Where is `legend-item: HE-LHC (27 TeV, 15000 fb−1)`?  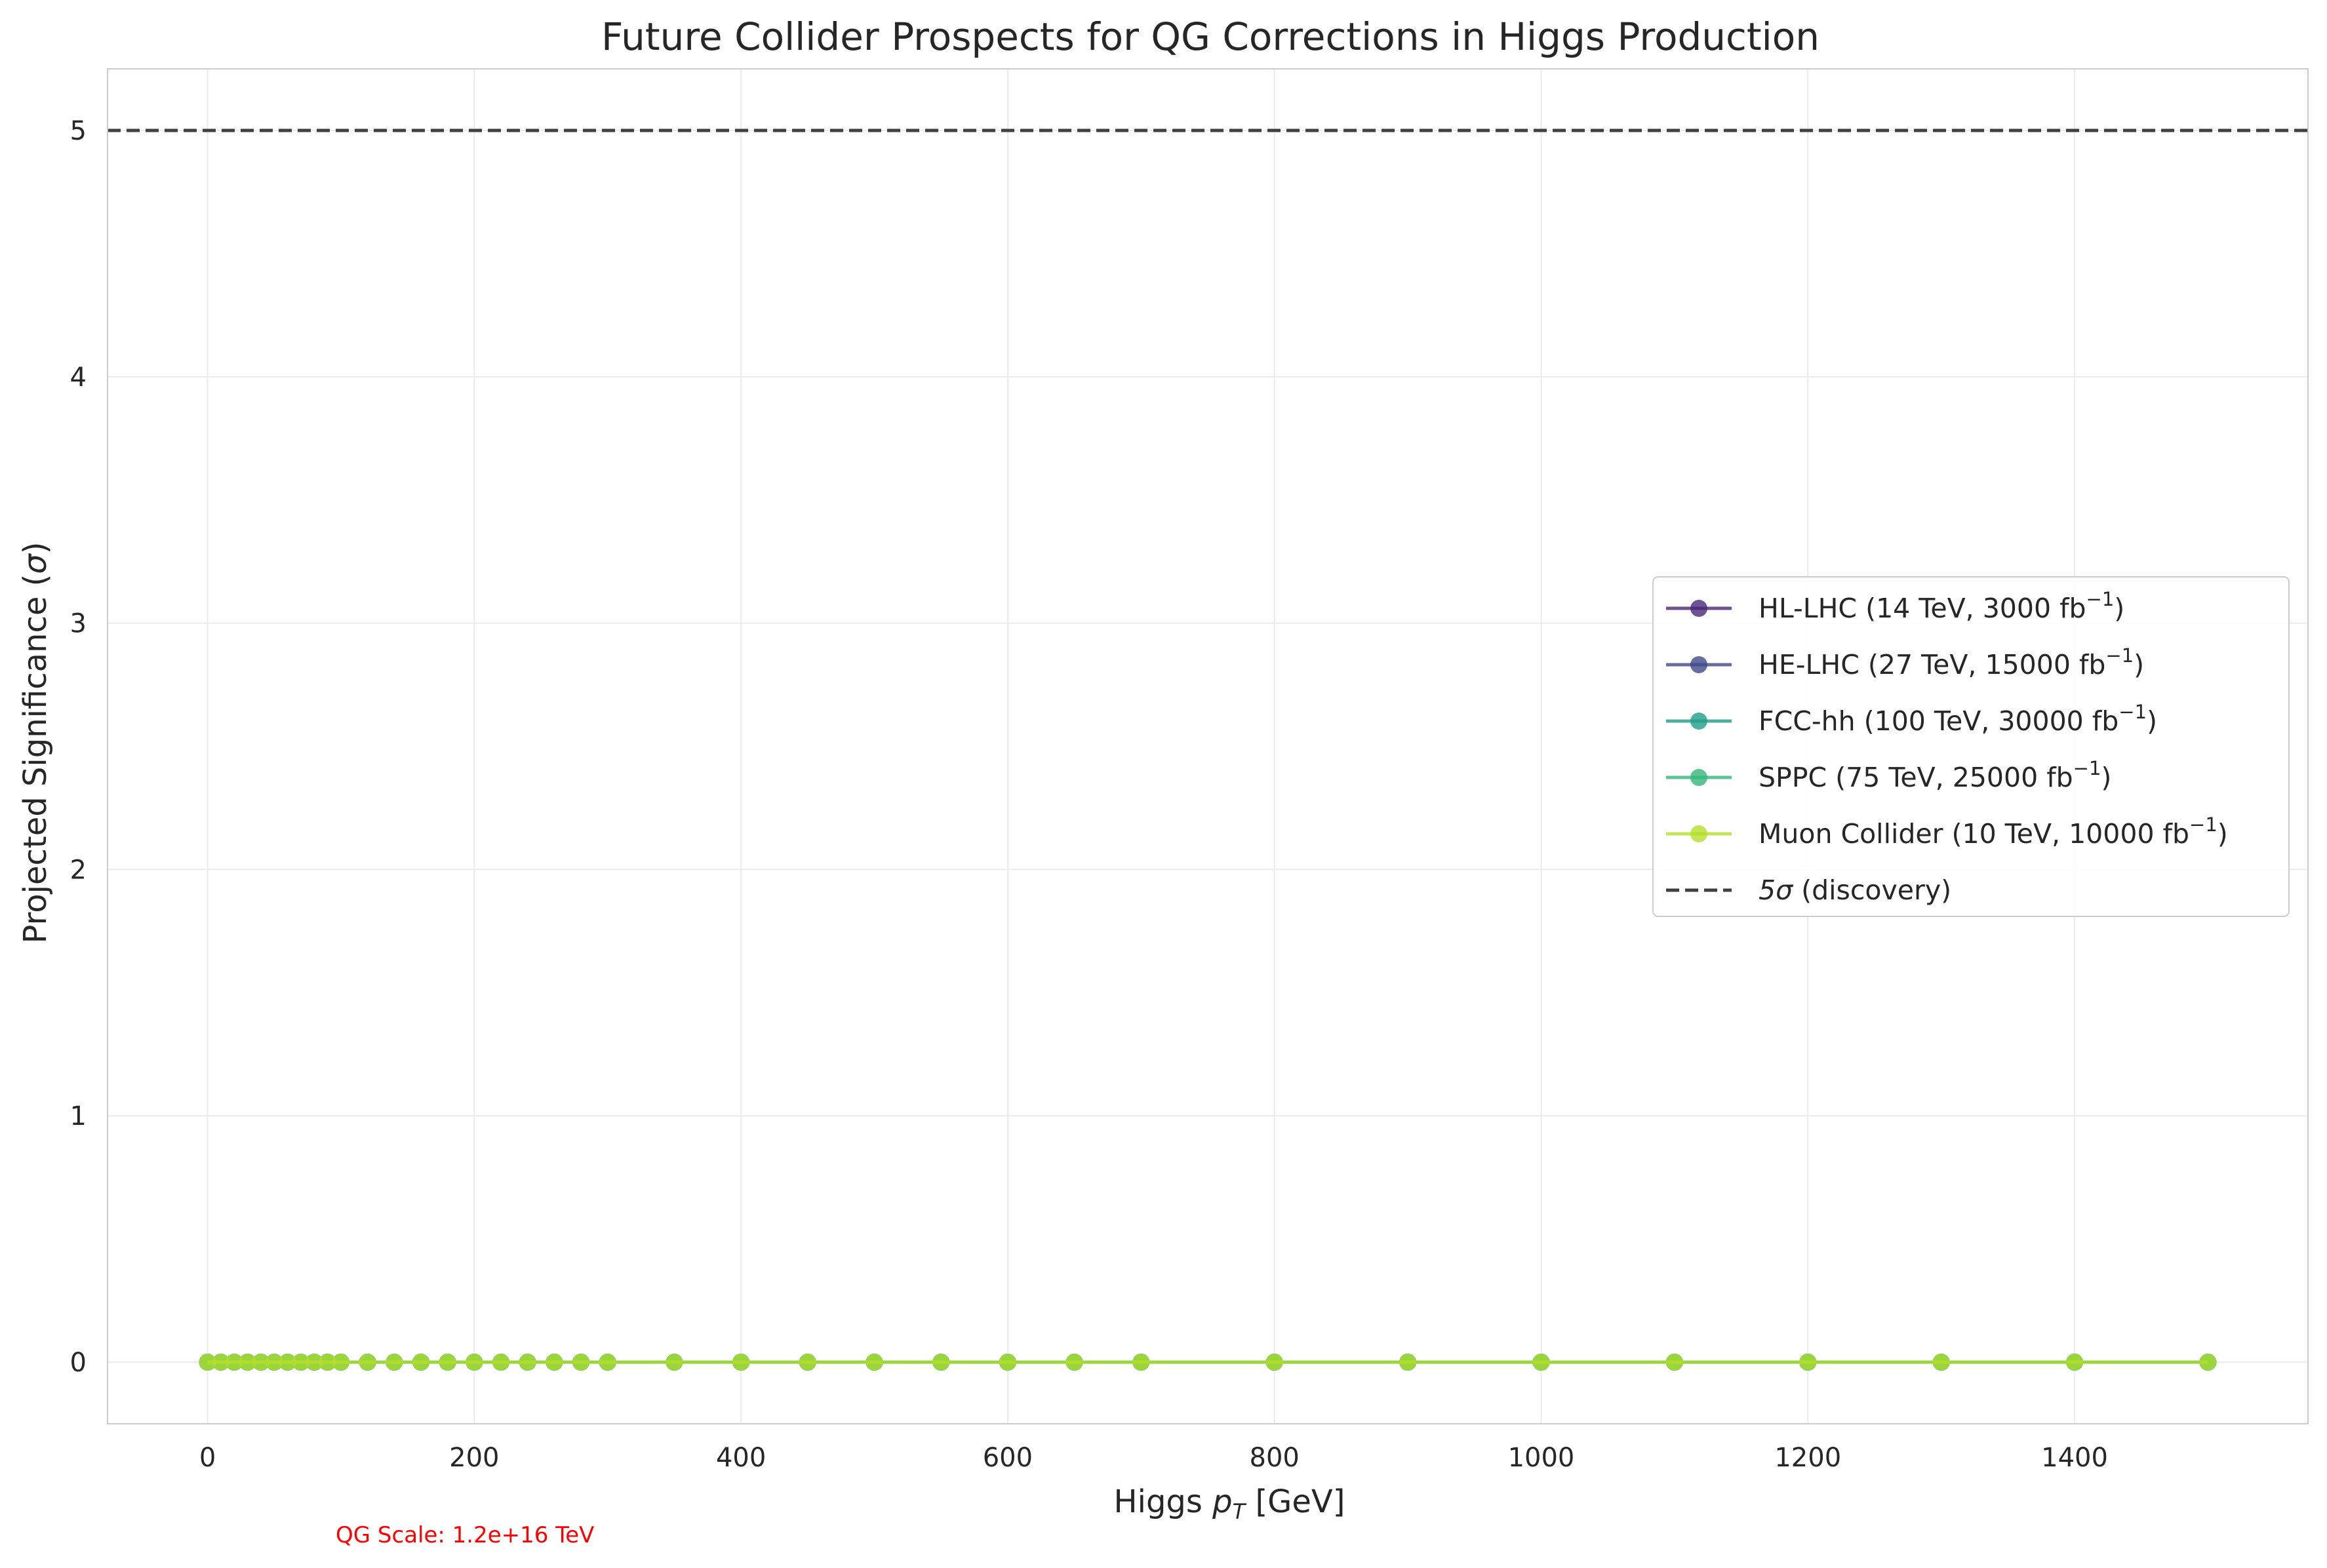
legend-item: HE-LHC (27 TeV, 15000 fb−1) is located at coordinates (1905, 662).